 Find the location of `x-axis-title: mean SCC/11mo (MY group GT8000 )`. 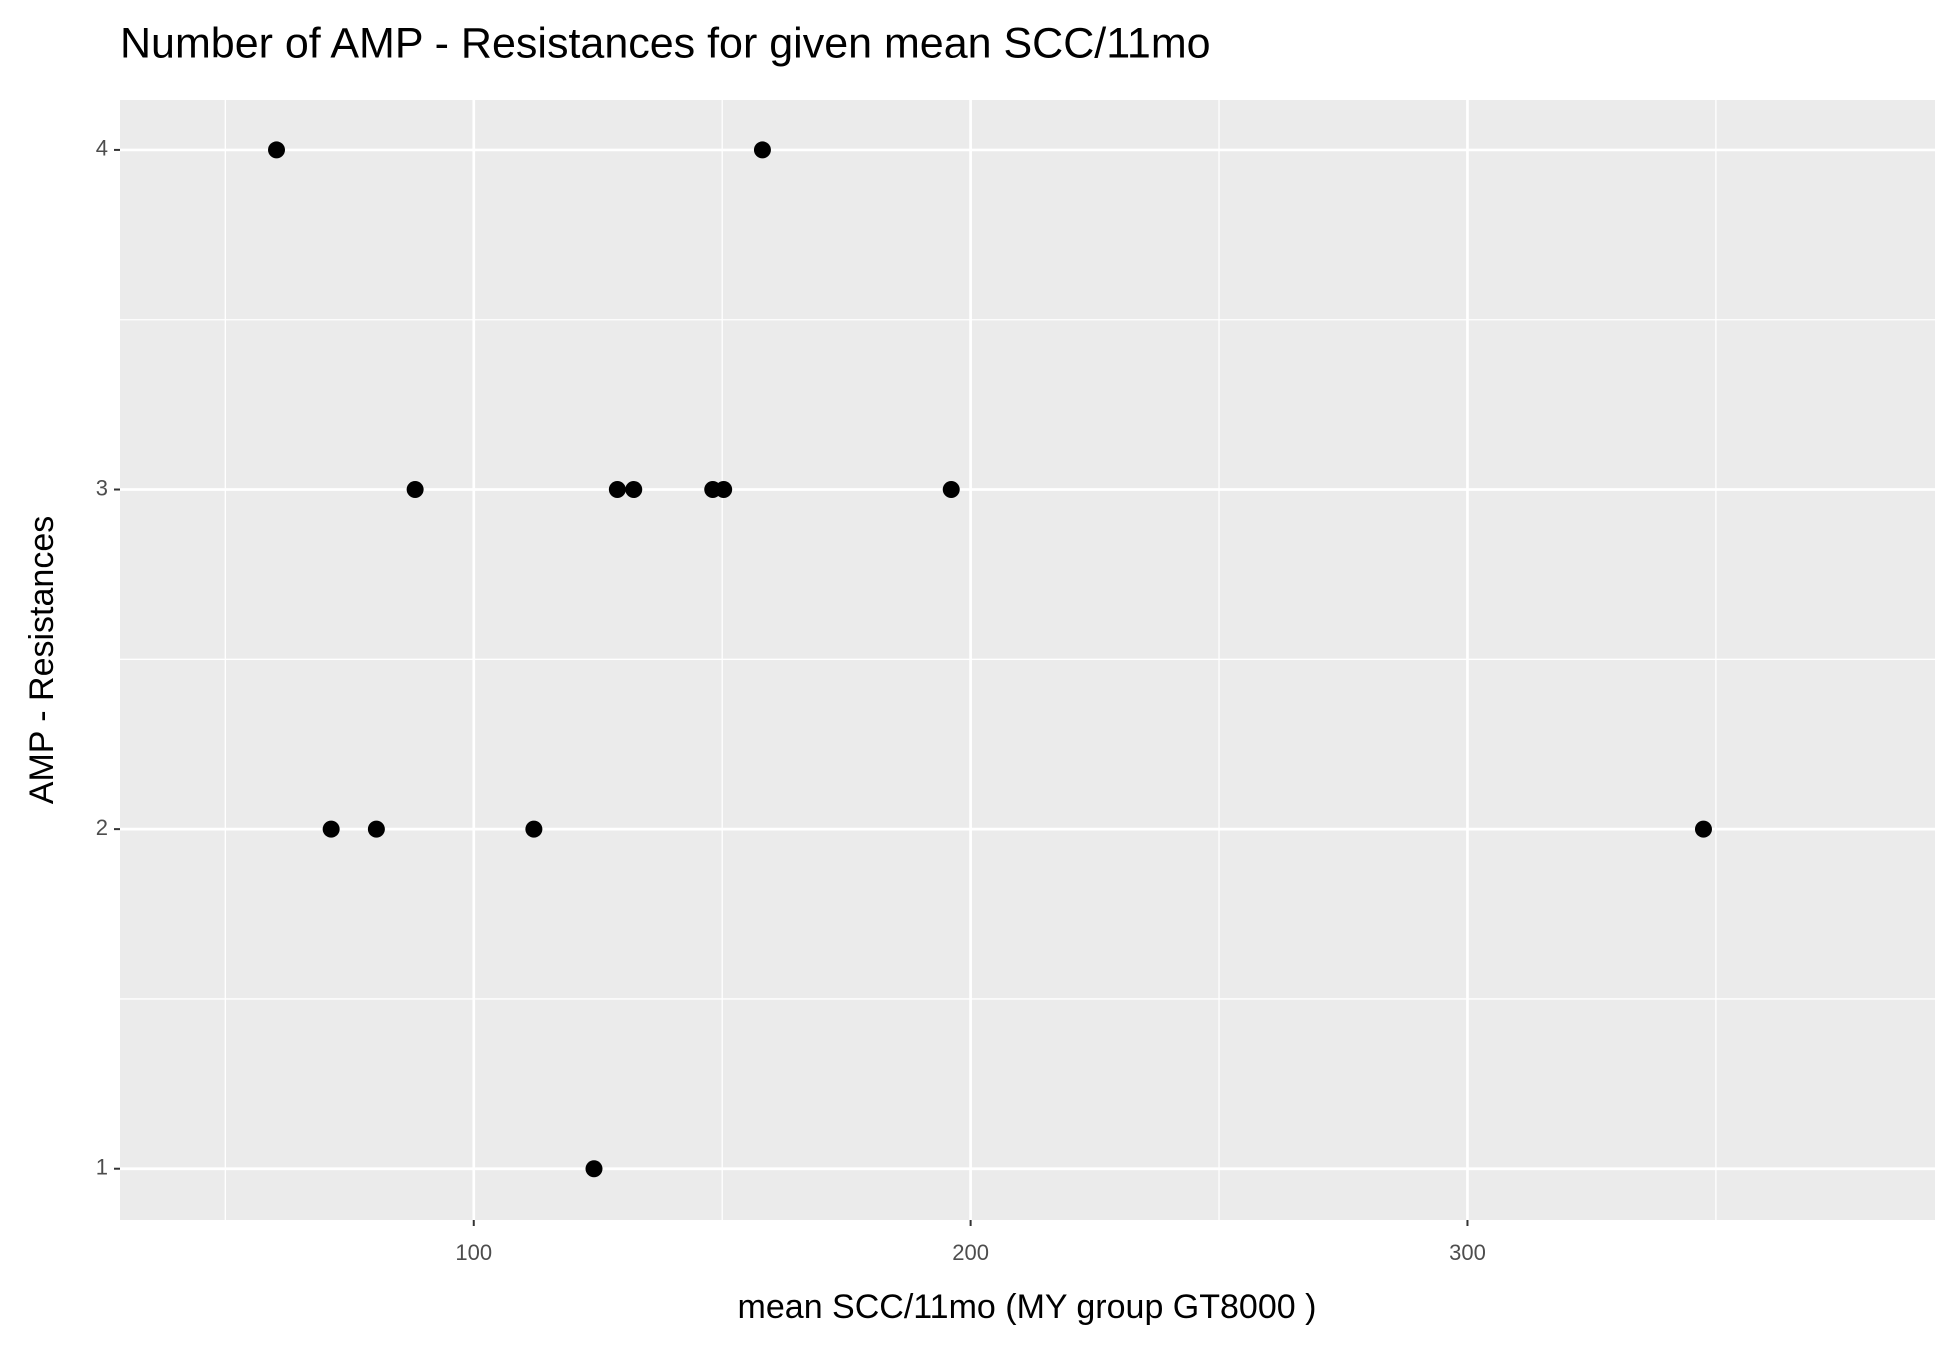

x-axis-title: mean SCC/11mo (MY group GT8000 ) is located at coordinates (1027, 1307).